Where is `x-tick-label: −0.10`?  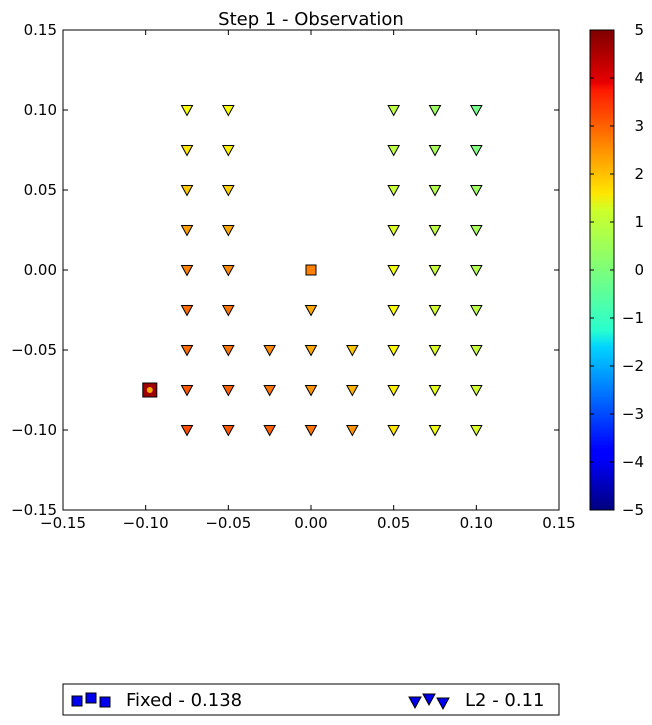
x-tick-label: −0.10 is located at coordinates (146, 523).